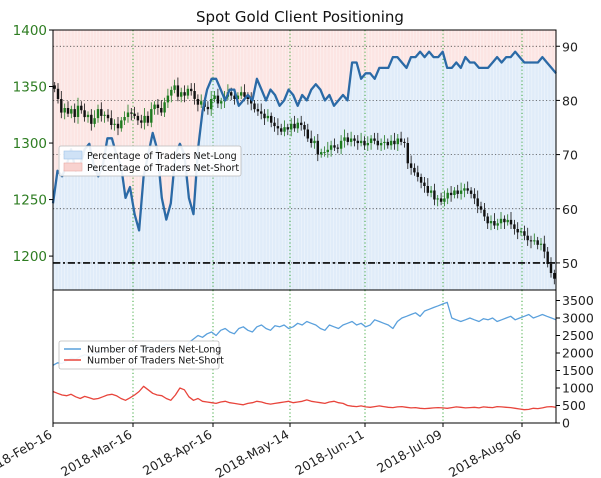 The height and width of the screenshot is (478, 601). What do you see at coordinates (30, 257) in the screenshot?
I see `left-tick-label: 1200` at bounding box center [30, 257].